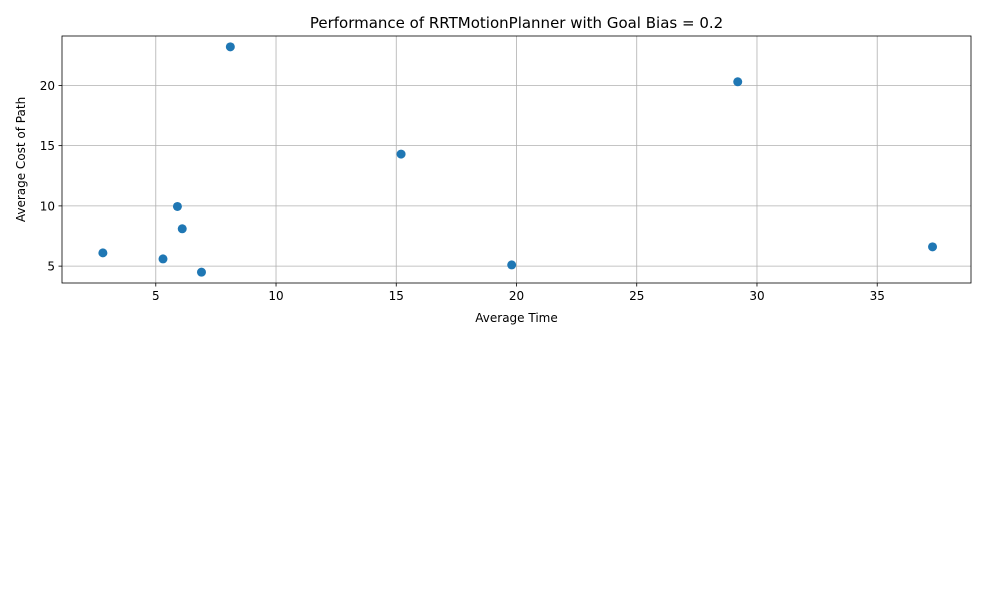 The height and width of the screenshot is (600, 1000). I want to click on y-tick-label: 5, so click(51, 267).